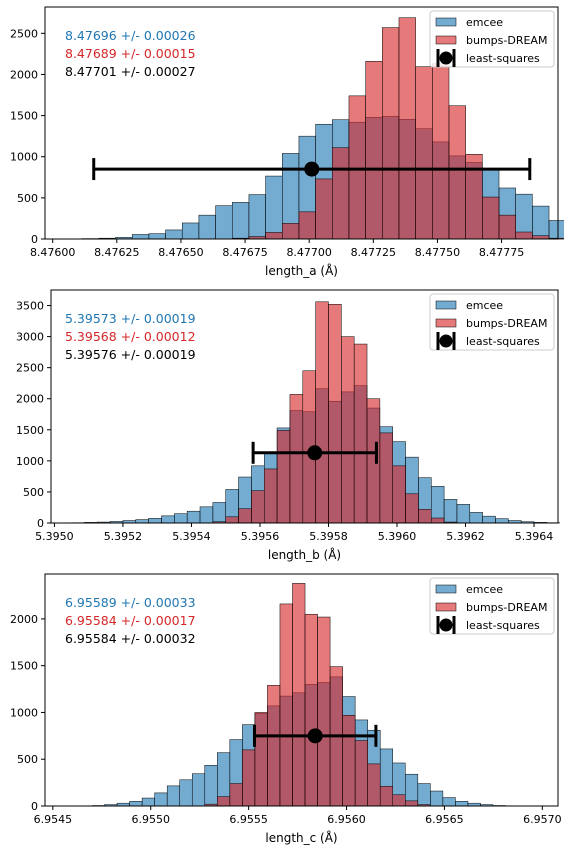  I want to click on x-tick-label: 8.47650, so click(181, 252).